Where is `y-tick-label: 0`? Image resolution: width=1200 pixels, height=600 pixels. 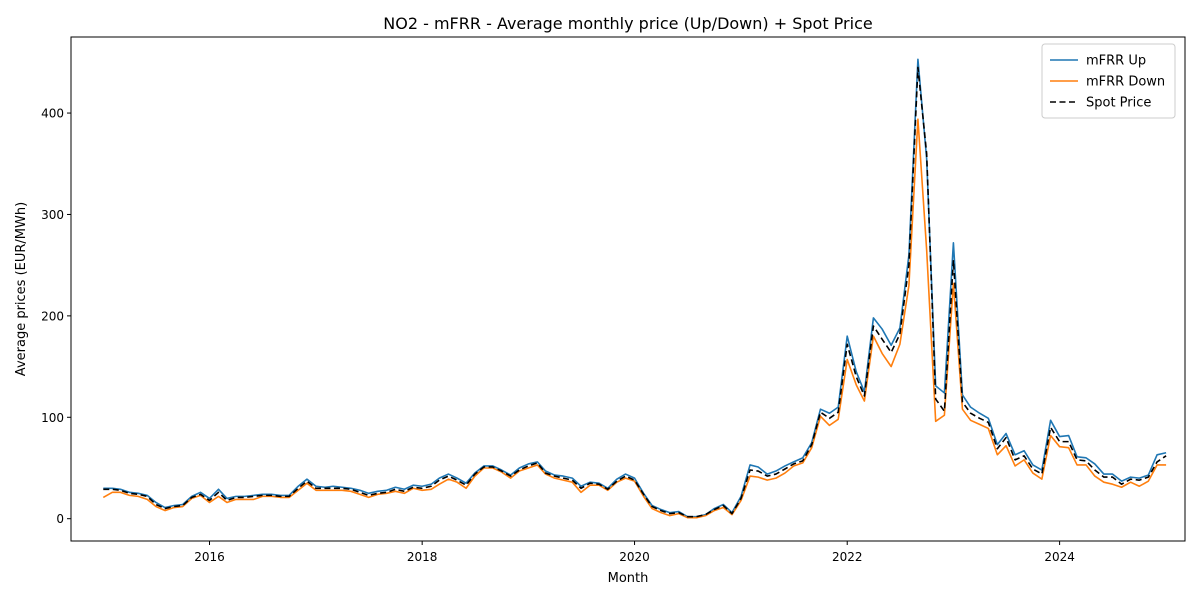 y-tick-label: 0 is located at coordinates (60, 519).